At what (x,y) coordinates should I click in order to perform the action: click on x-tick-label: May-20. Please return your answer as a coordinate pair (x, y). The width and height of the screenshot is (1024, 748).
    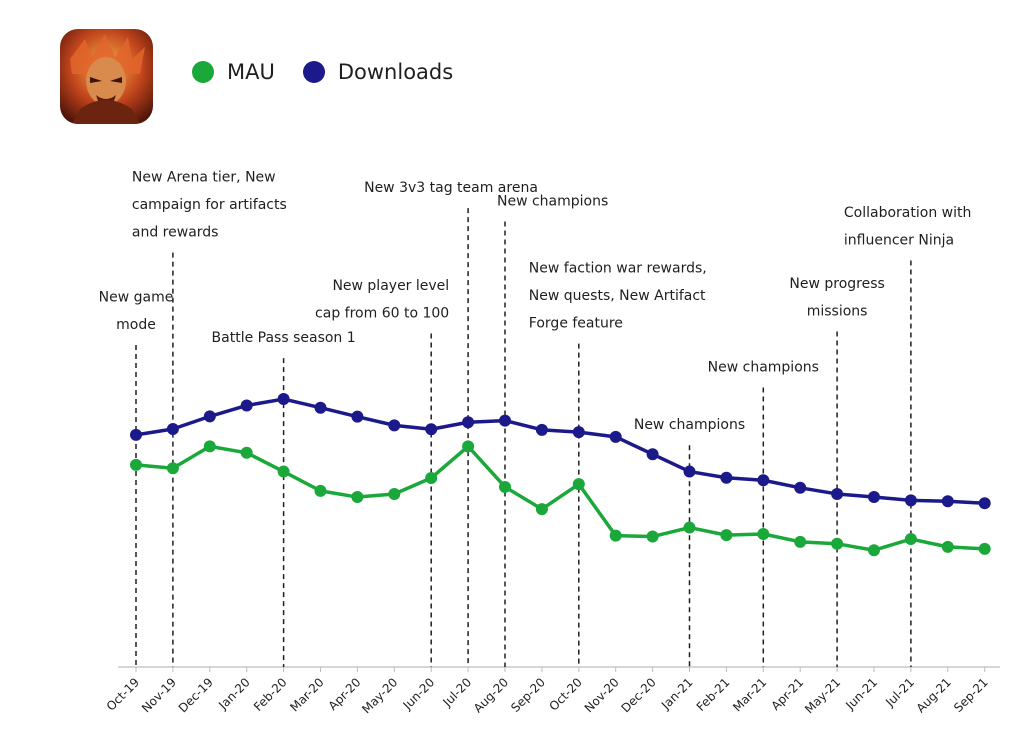
    Looking at the image, I should click on (379, 695).